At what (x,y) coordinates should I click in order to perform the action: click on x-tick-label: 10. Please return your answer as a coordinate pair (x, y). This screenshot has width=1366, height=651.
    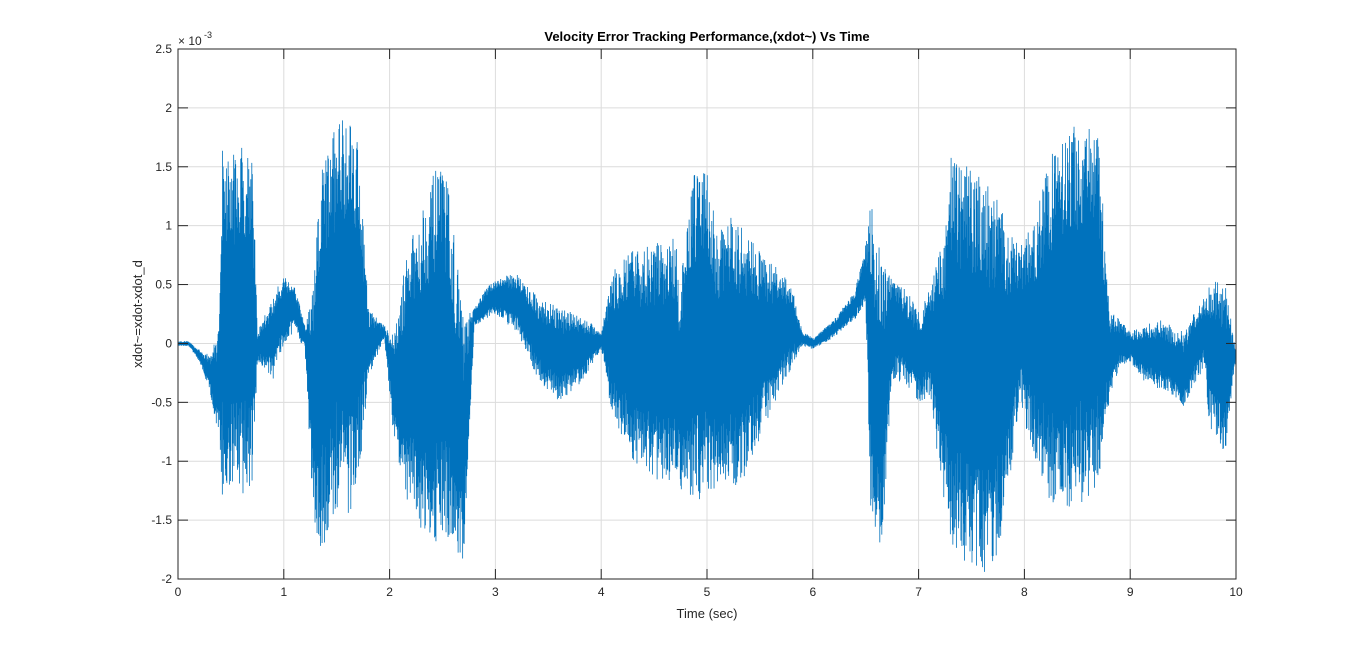
    Looking at the image, I should click on (1236, 592).